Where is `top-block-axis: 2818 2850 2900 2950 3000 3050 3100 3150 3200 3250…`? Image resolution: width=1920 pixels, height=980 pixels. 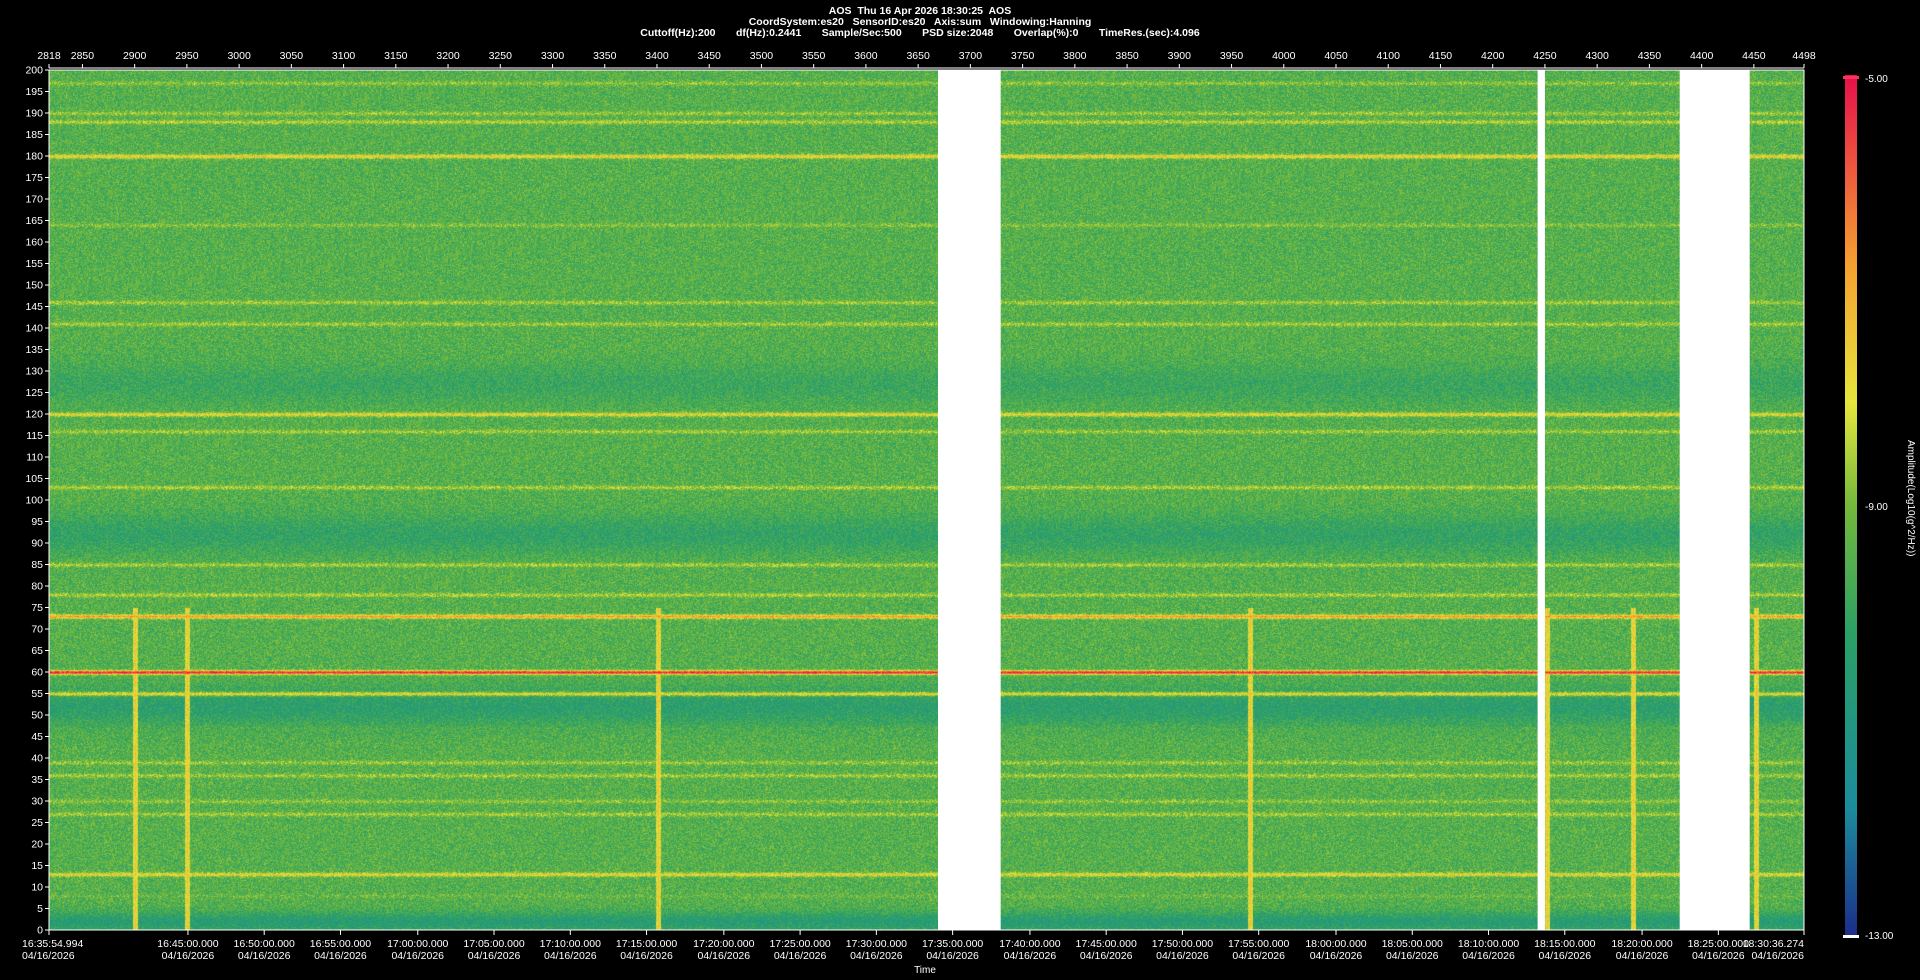 top-block-axis: 2818 2850 2900 2950 3000 3050 3100 3150 3200 3250… is located at coordinates (926, 59).